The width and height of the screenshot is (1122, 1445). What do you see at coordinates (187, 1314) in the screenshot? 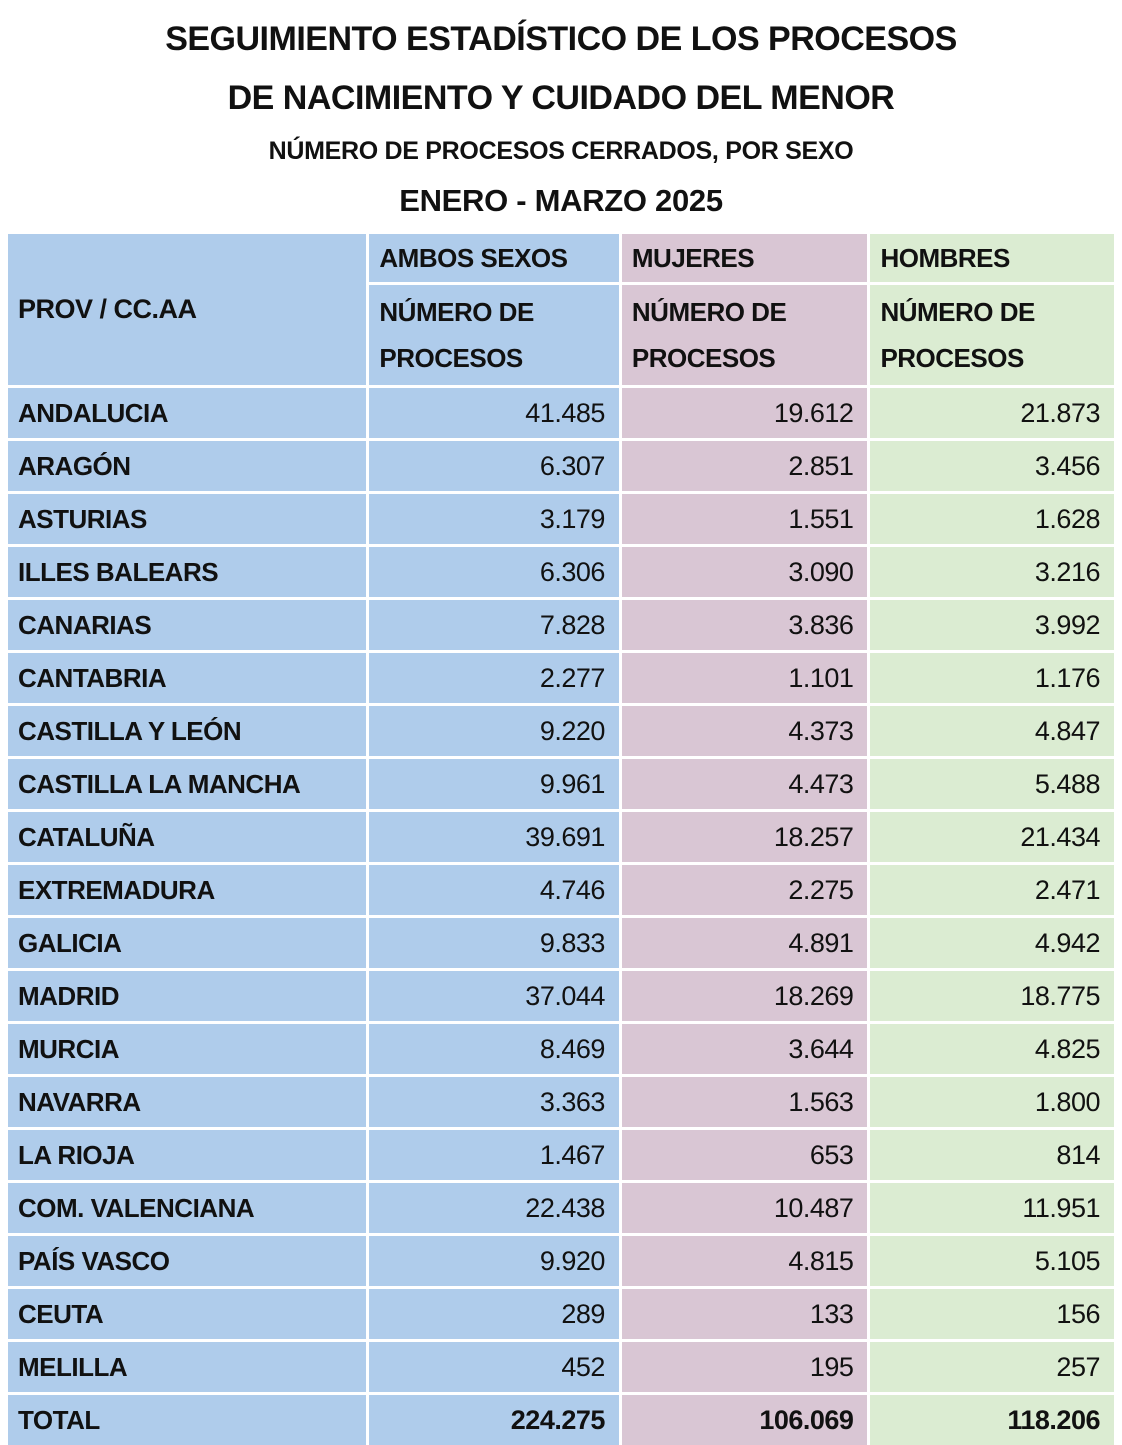
I see `row-label: CEUTA` at bounding box center [187, 1314].